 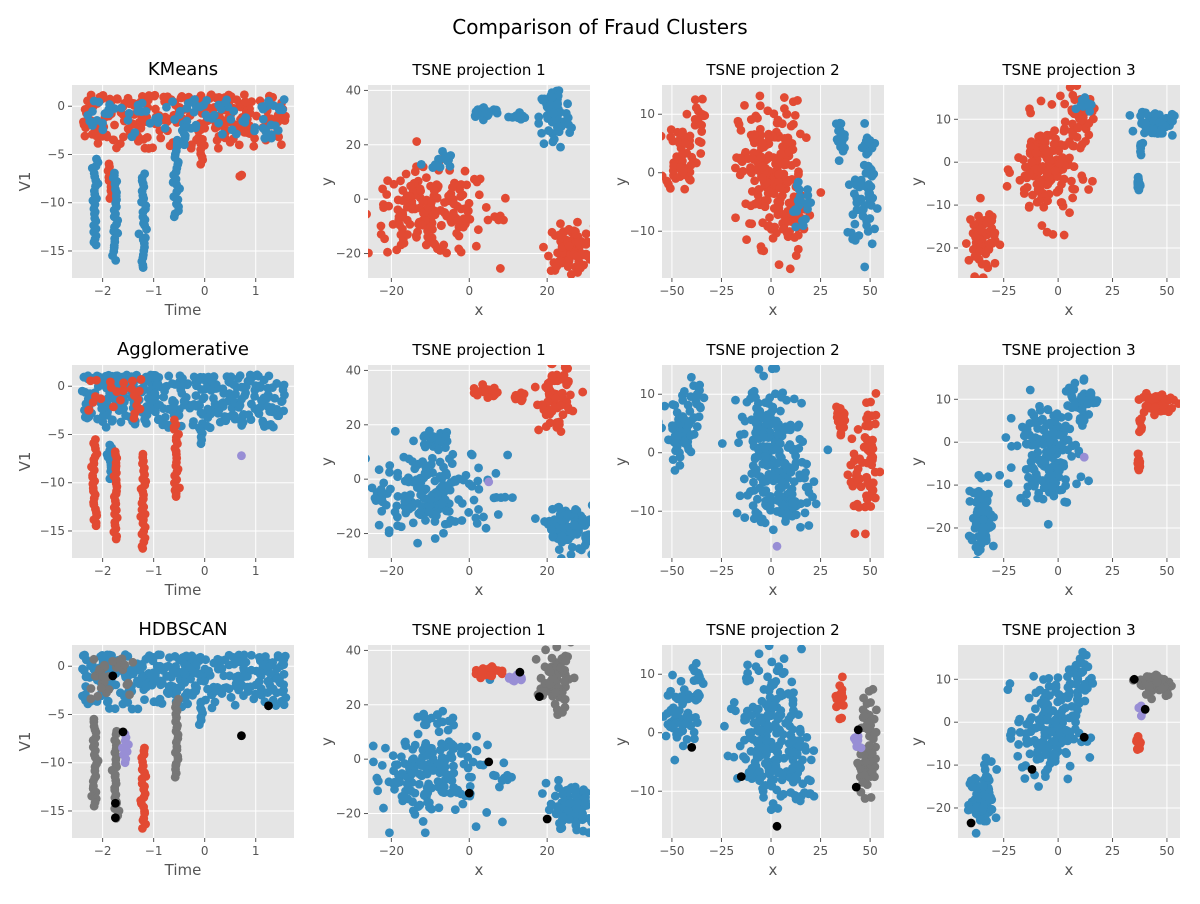 I want to click on x-axis-label: x, so click(x=1069, y=870).